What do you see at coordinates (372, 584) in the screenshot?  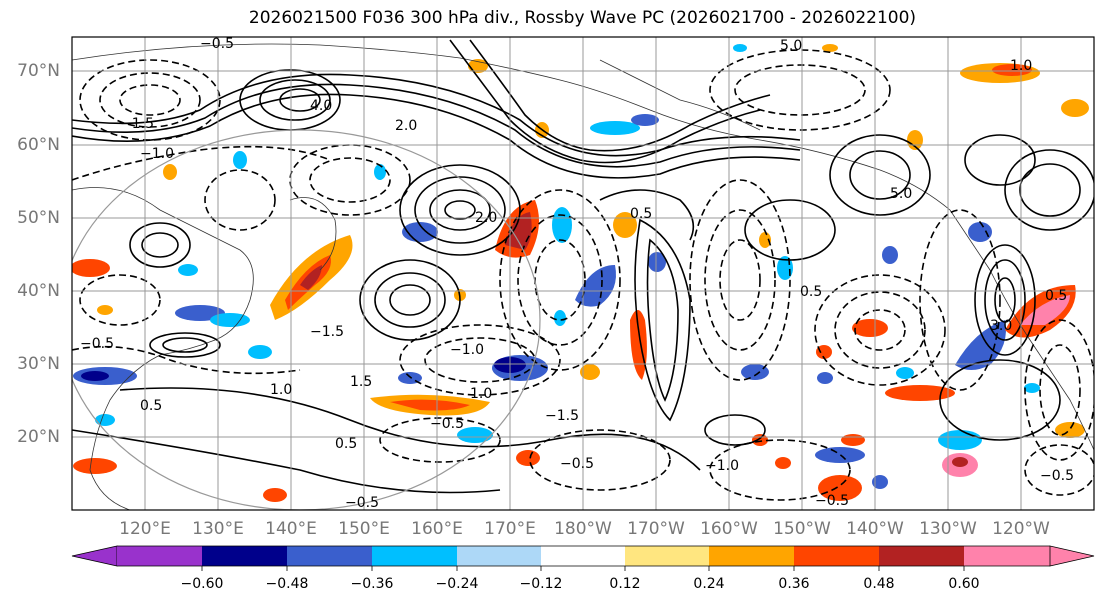 I see `colorbar-tick-label: −0.36` at bounding box center [372, 584].